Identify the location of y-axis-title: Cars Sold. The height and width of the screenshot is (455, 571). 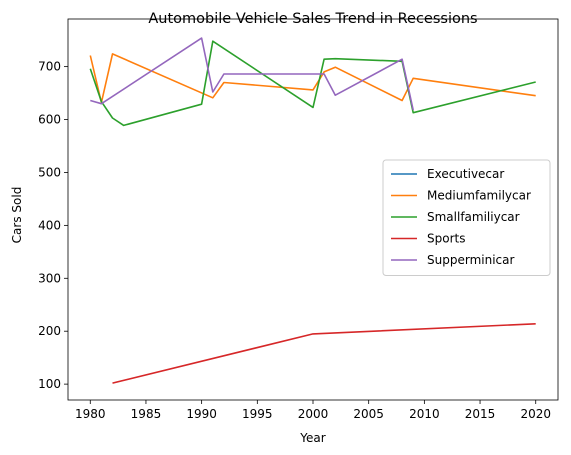
(17, 215).